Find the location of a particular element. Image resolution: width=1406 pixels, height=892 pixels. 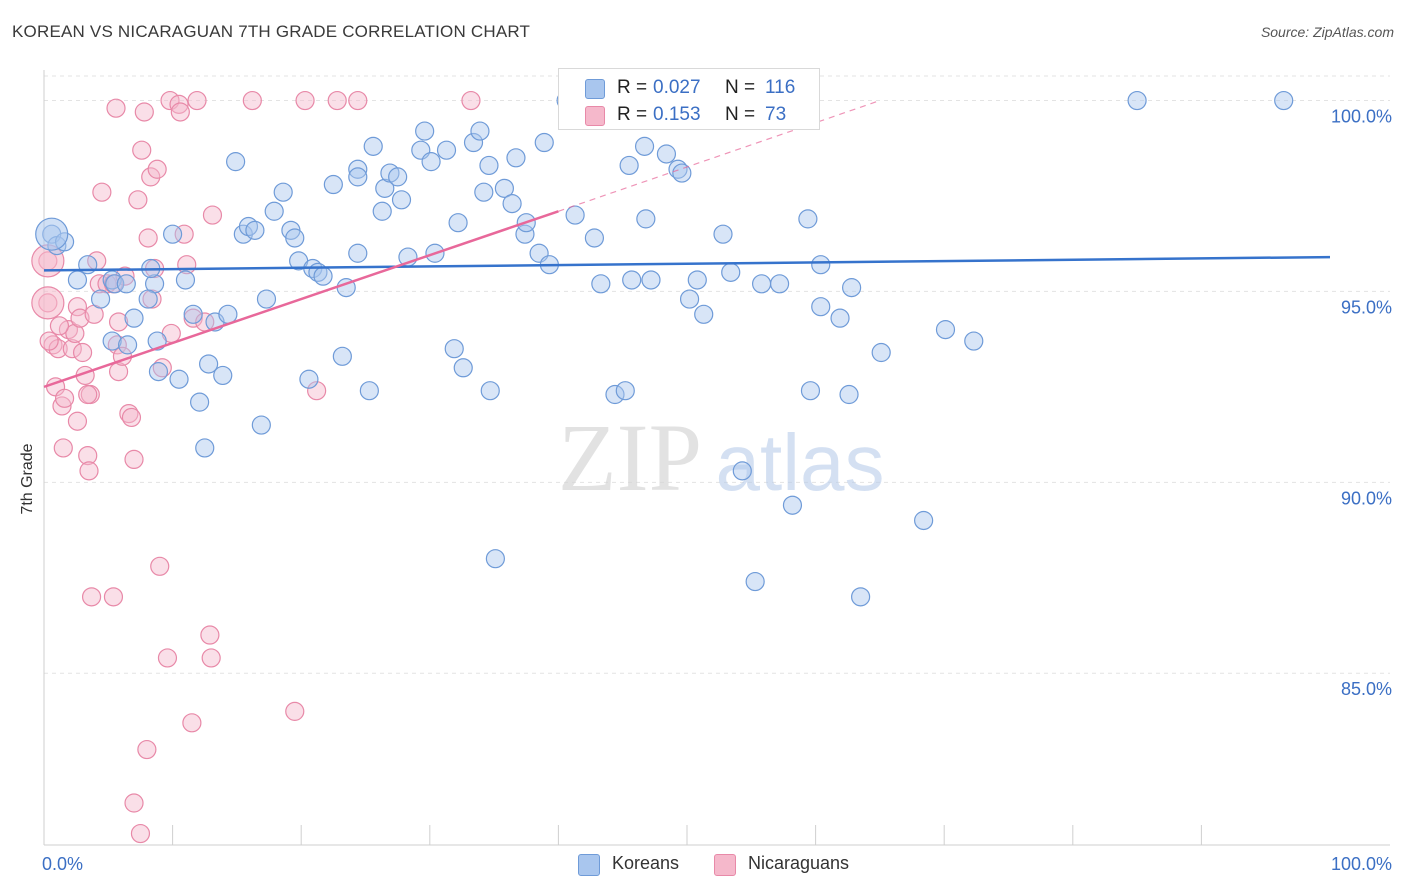

source-label: Source: ZipAtlas.com is located at coordinates (1327, 32).